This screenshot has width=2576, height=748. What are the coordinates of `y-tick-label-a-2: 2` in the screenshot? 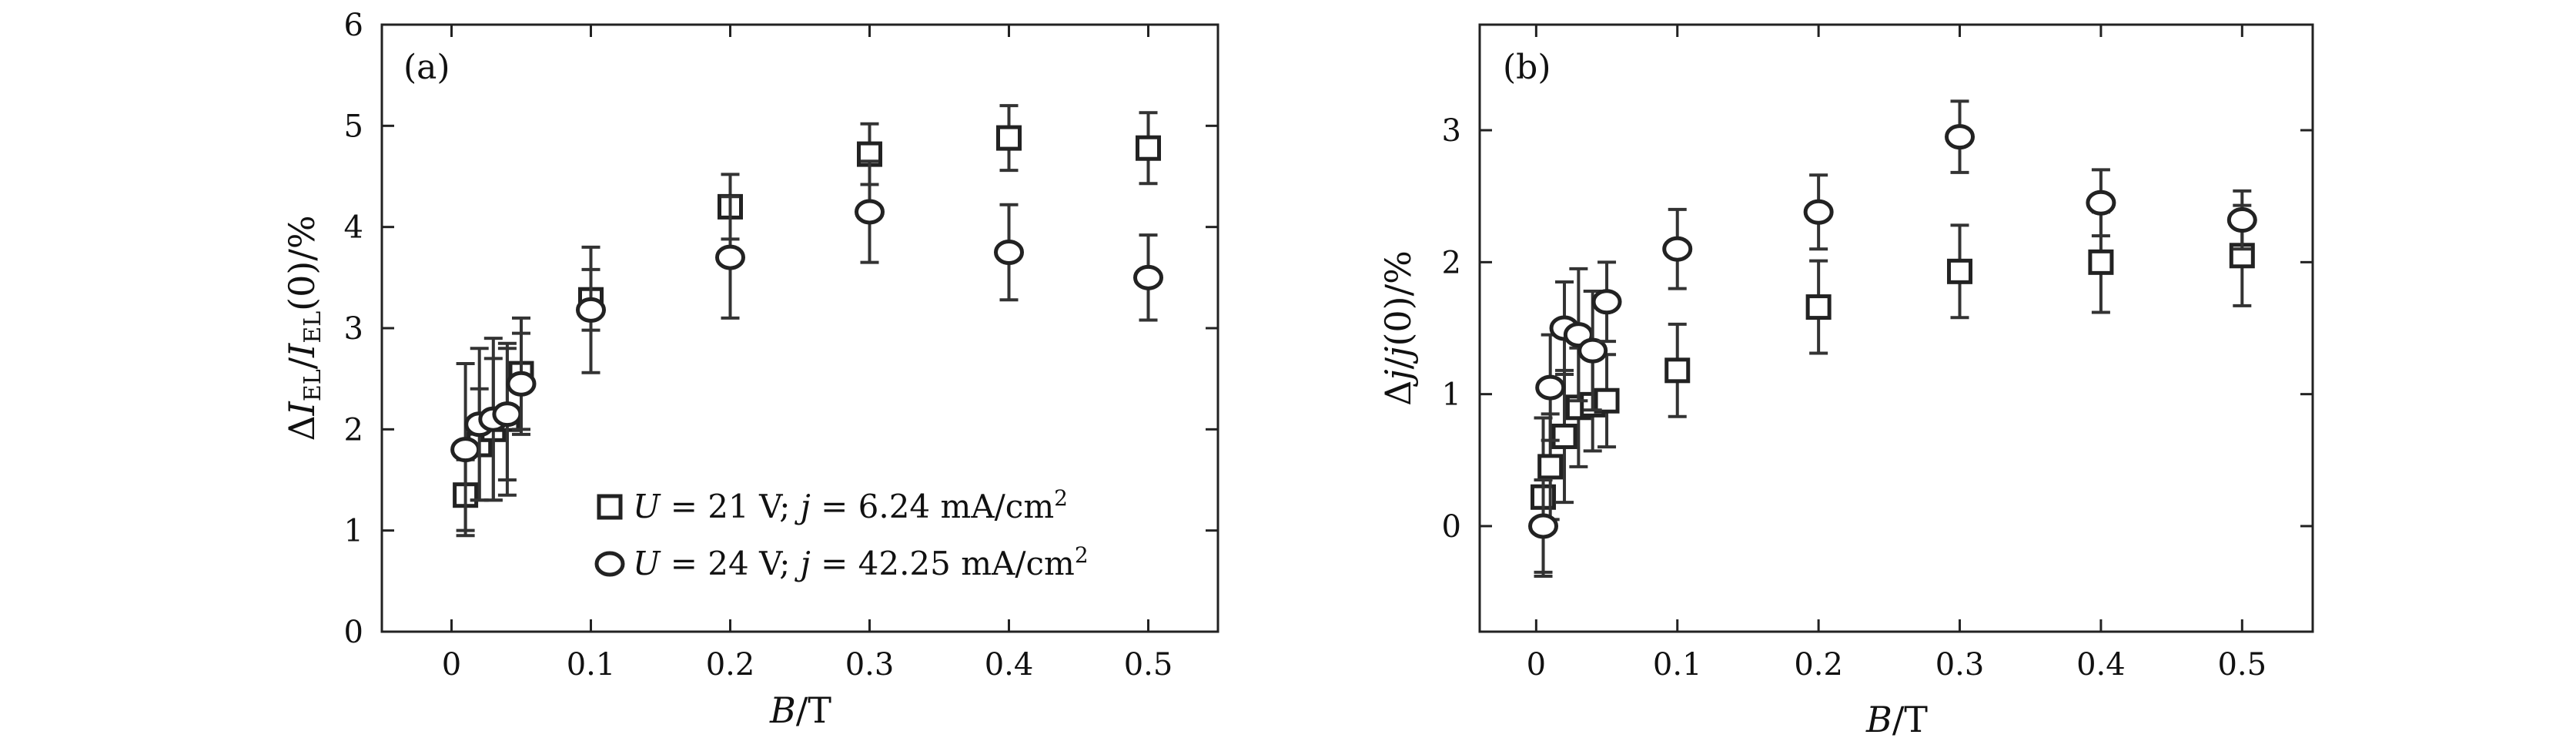 It's located at (353, 430).